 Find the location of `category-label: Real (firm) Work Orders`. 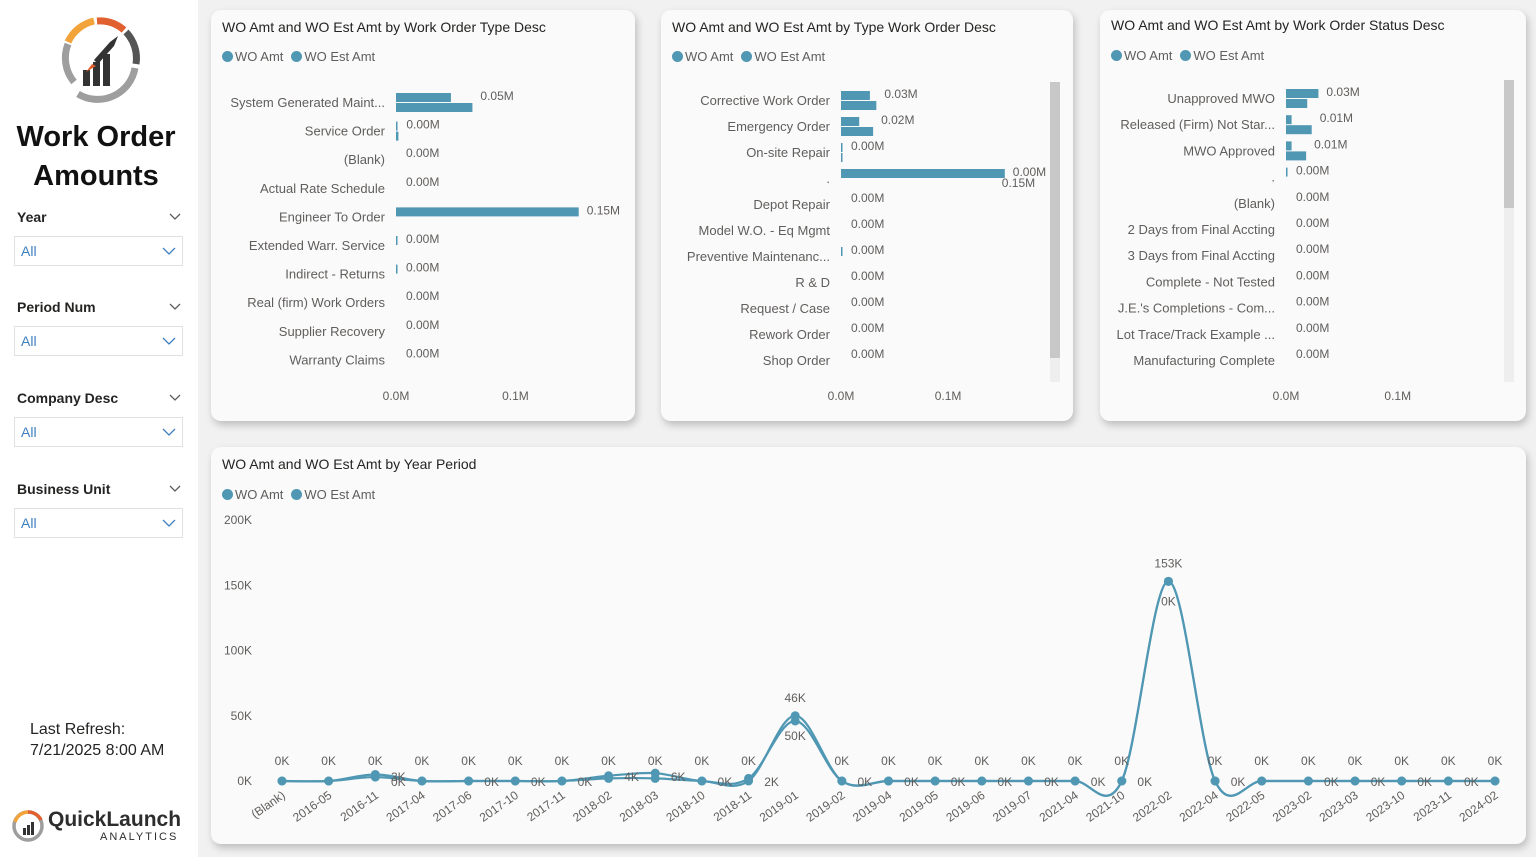

category-label: Real (firm) Work Orders is located at coordinates (316, 302).